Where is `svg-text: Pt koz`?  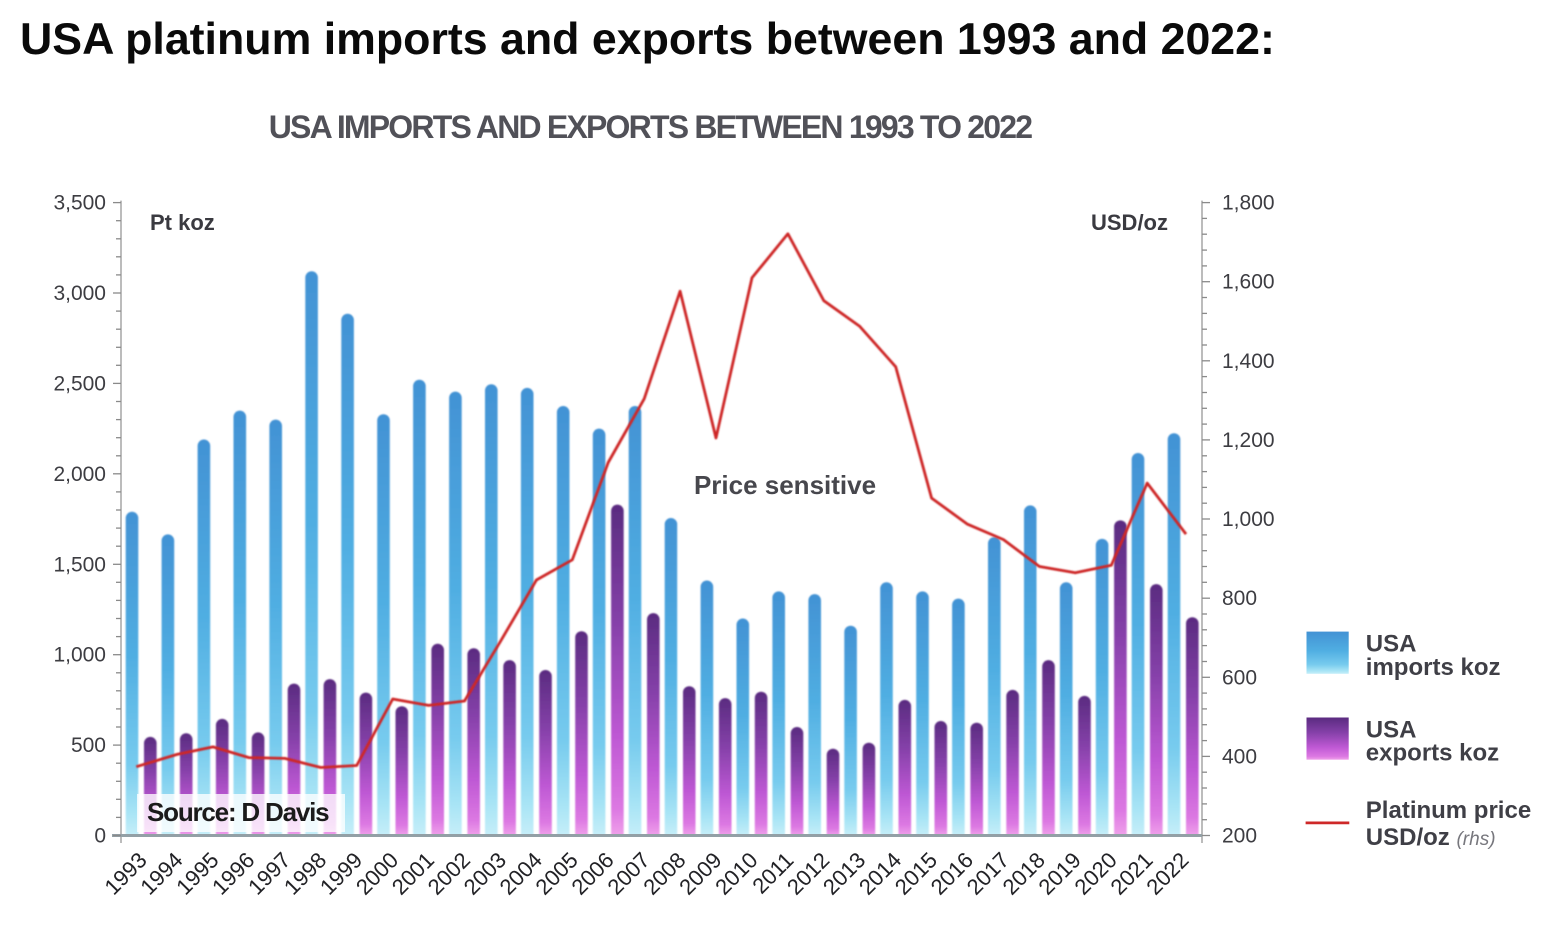
svg-text: Pt koz is located at coordinates (182, 222).